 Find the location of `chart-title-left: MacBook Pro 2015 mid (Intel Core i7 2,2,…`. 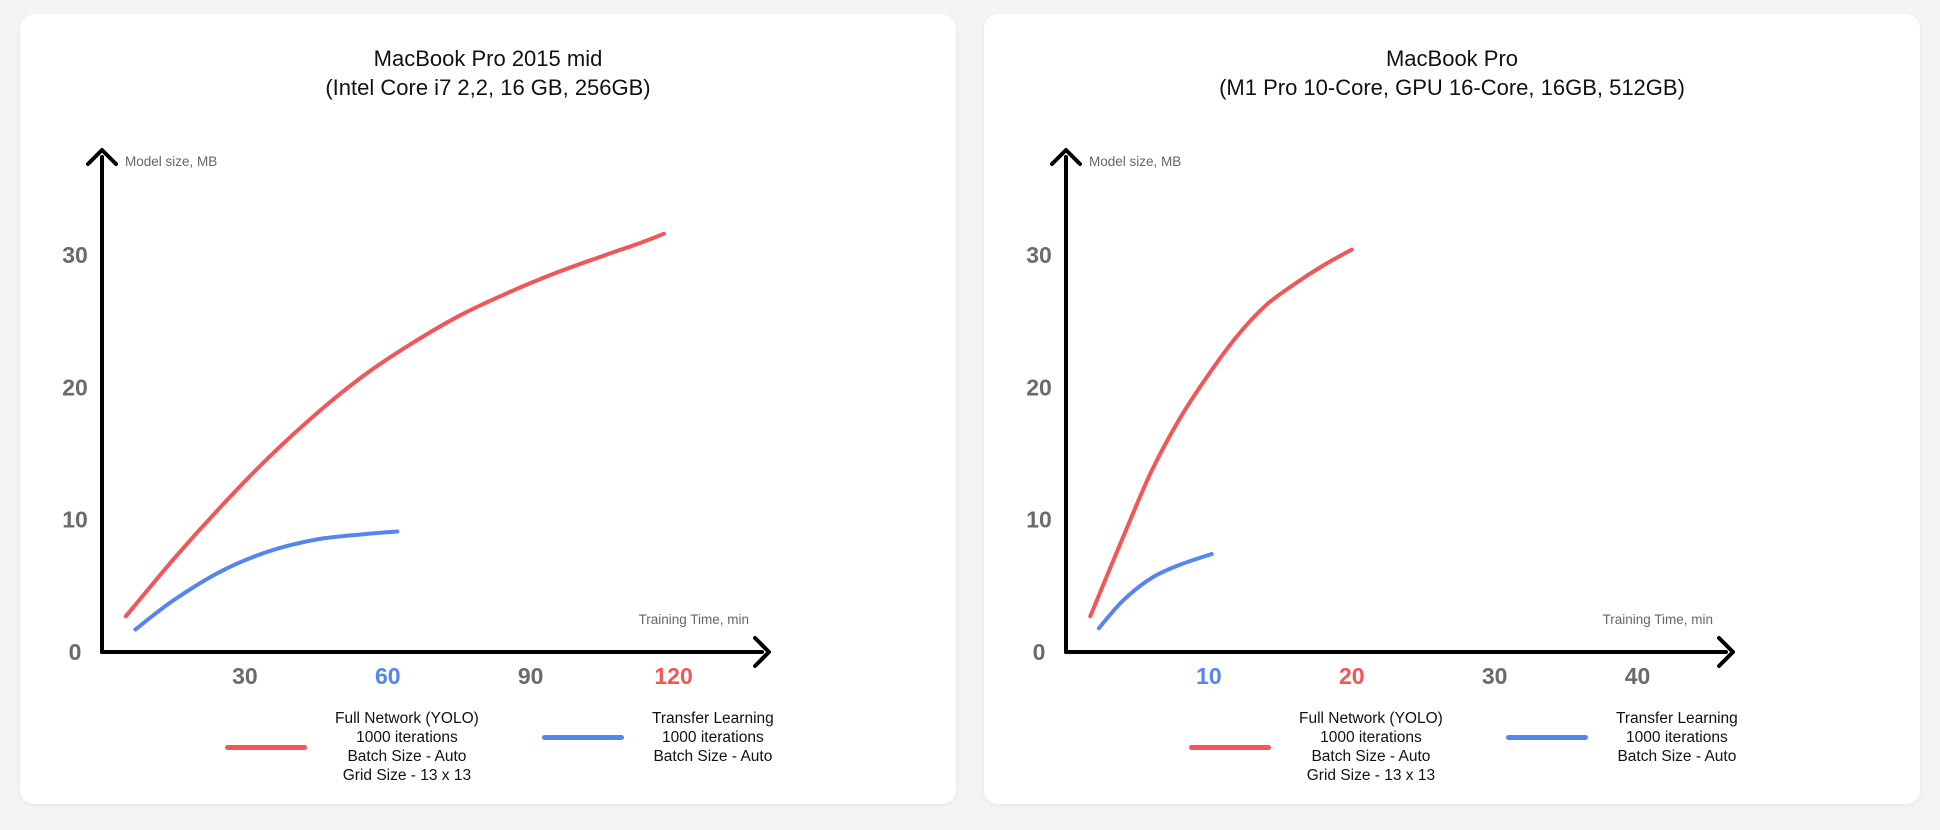

chart-title-left: MacBook Pro 2015 mid (Intel Core i7 2,2,… is located at coordinates (488, 73).